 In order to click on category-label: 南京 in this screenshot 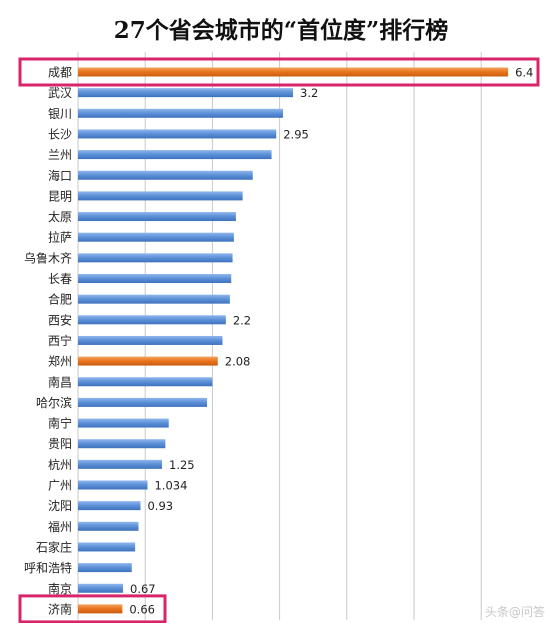, I will do `click(60, 588)`.